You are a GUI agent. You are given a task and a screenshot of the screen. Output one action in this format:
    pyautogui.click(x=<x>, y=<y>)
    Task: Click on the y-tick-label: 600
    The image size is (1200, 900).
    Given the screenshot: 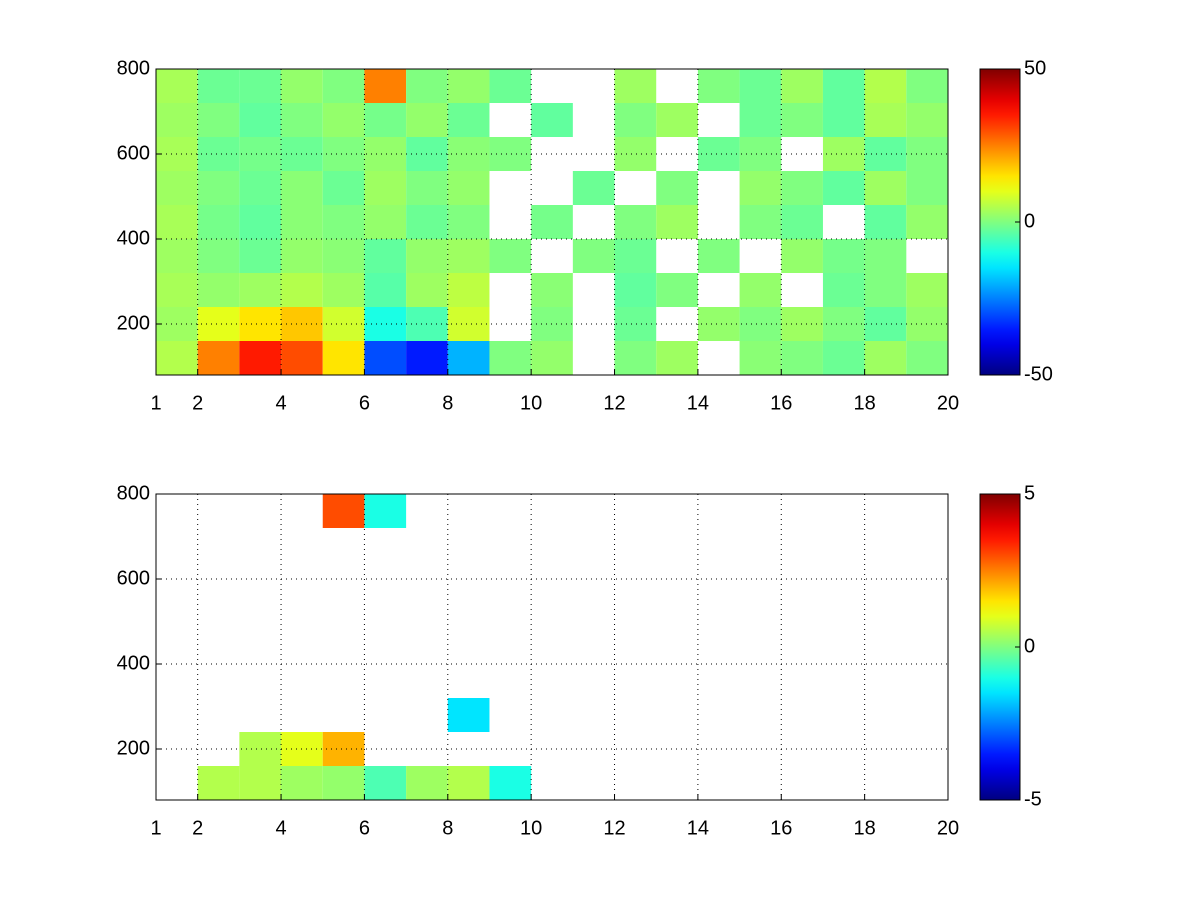 What is the action you would take?
    pyautogui.click(x=133, y=578)
    